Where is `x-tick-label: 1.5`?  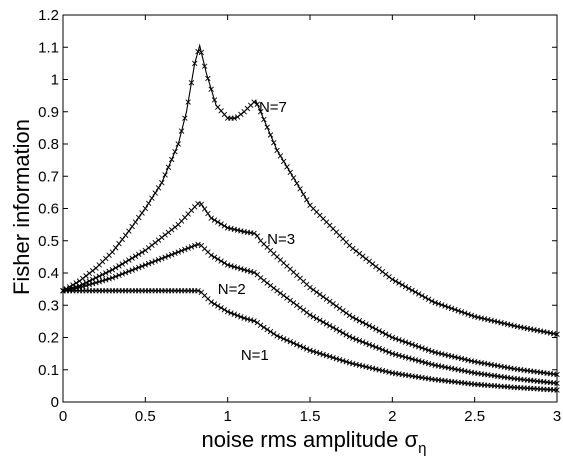
x-tick-label: 1.5 is located at coordinates (310, 416).